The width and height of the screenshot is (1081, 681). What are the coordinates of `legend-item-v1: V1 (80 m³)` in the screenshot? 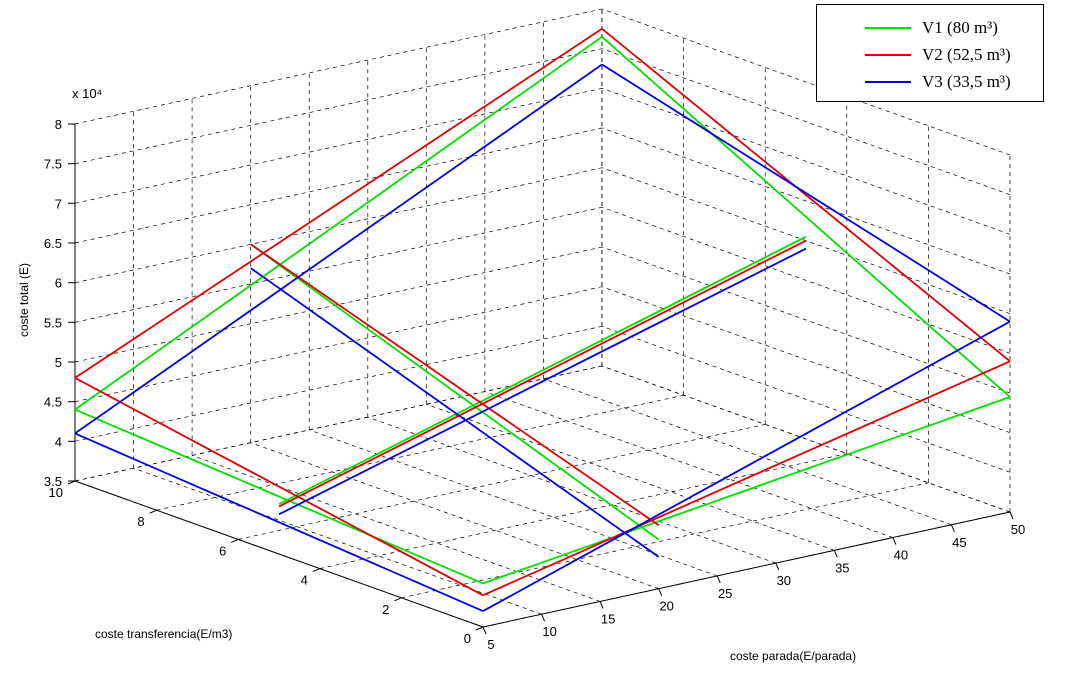 It's located at (930, 28).